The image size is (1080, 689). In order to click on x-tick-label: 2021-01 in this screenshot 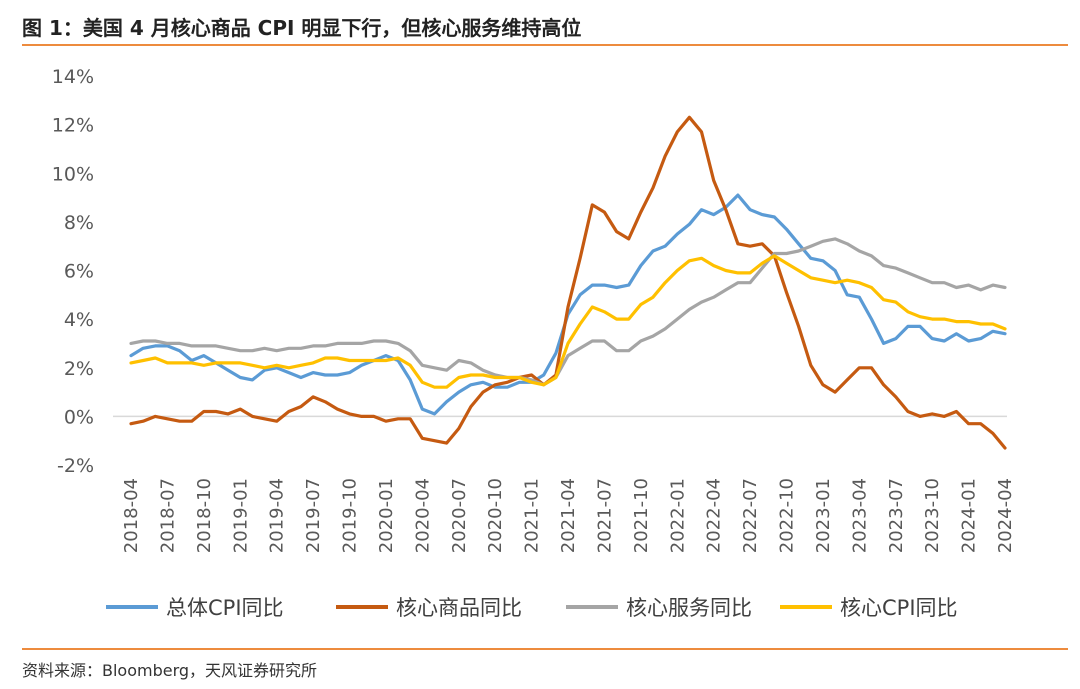, I will do `click(532, 515)`.